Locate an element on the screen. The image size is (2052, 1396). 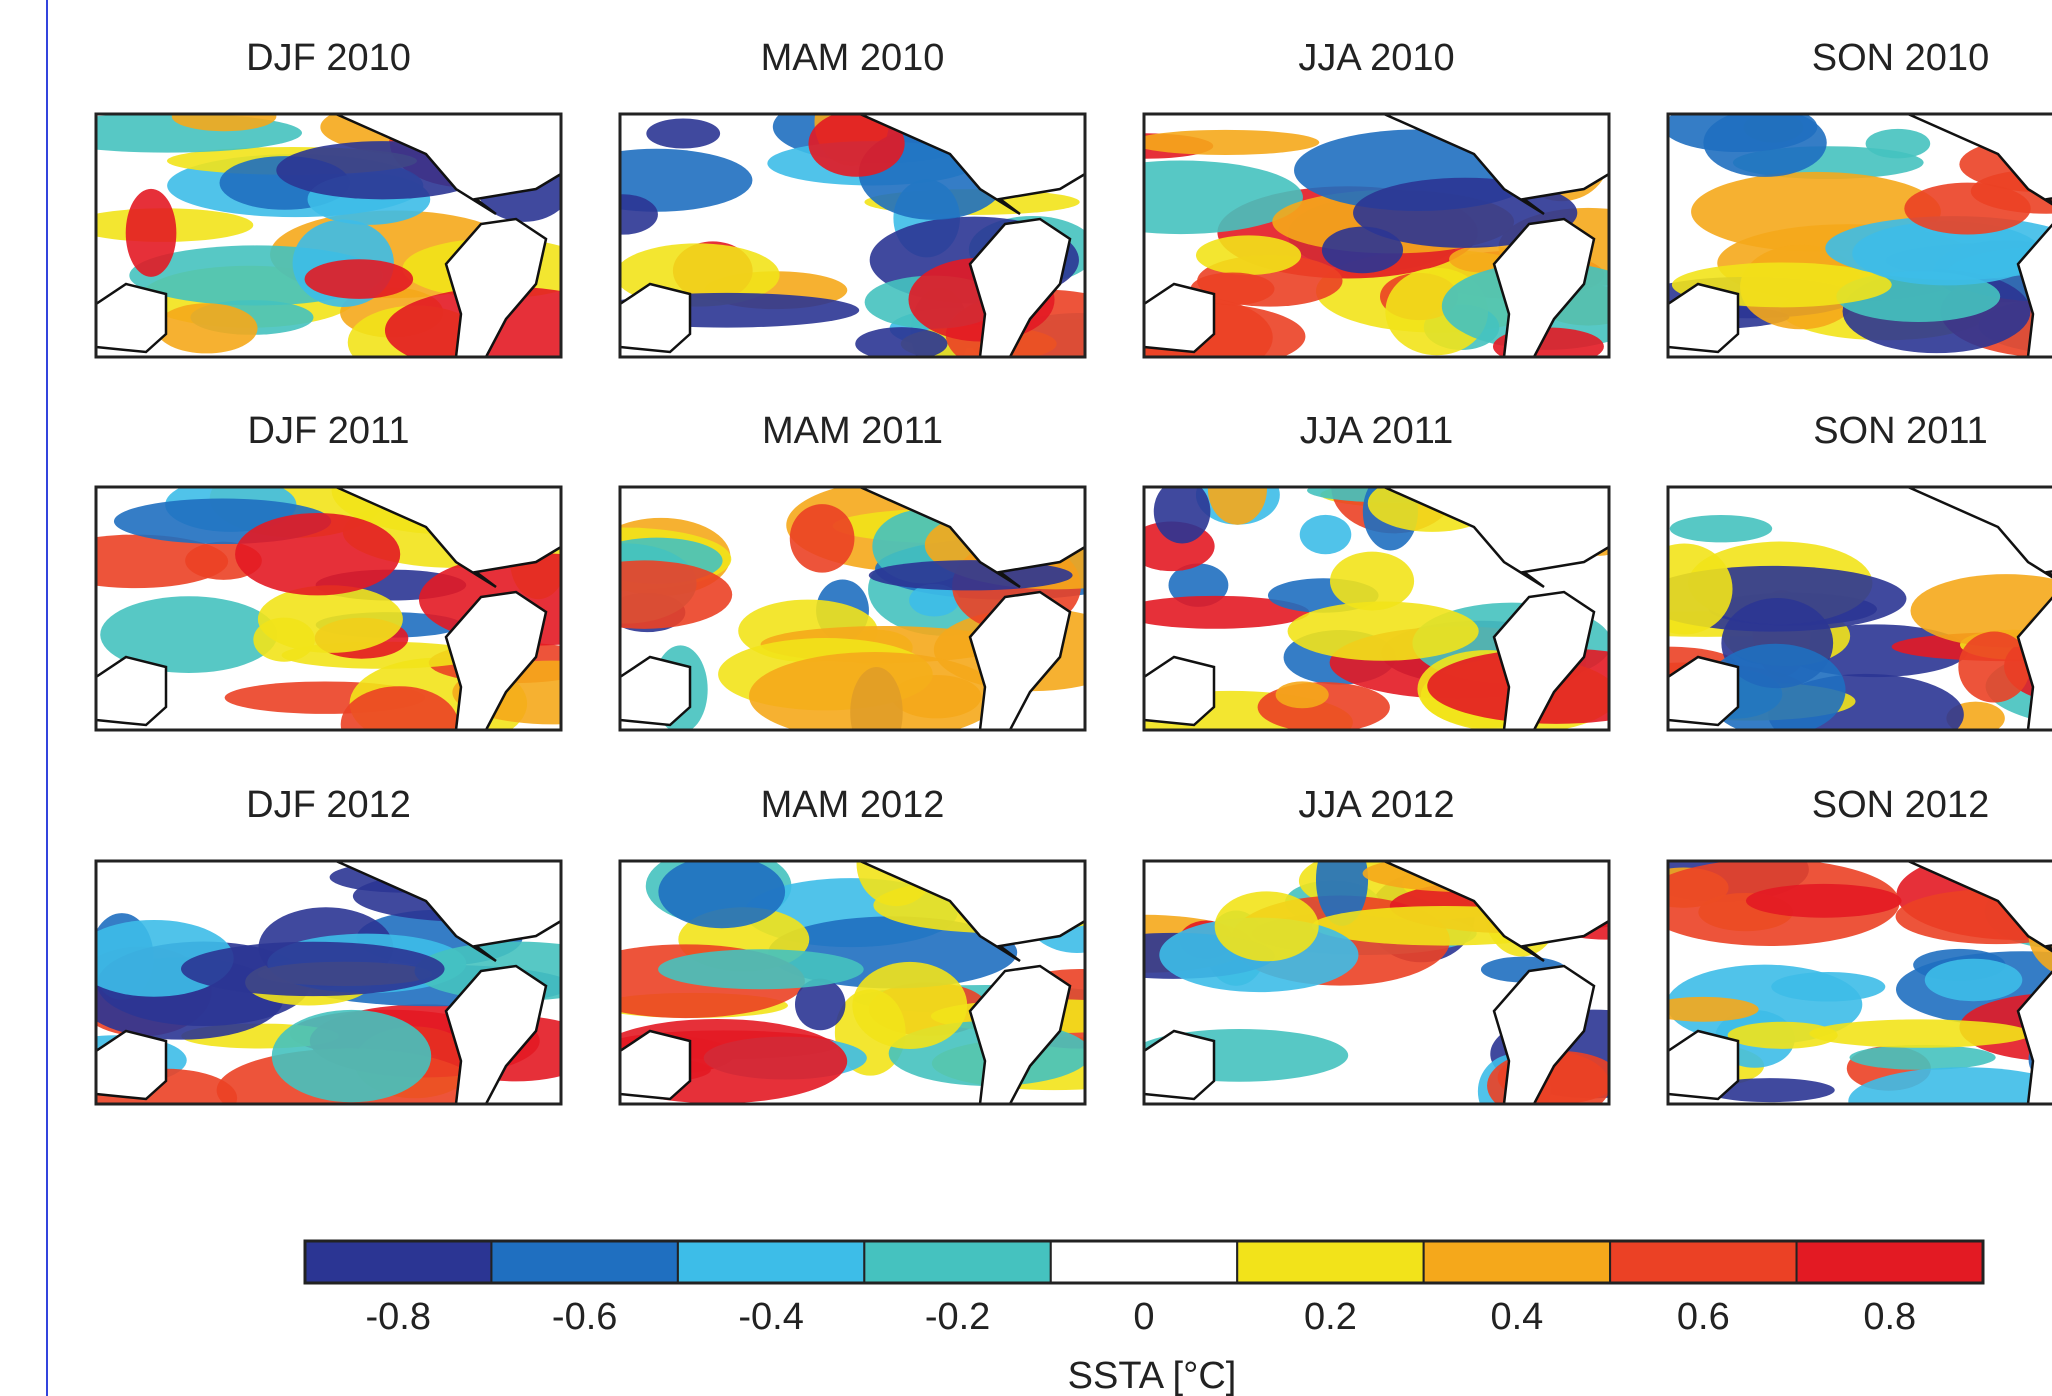
panel-title: DJF 2011 is located at coordinates (329, 431).